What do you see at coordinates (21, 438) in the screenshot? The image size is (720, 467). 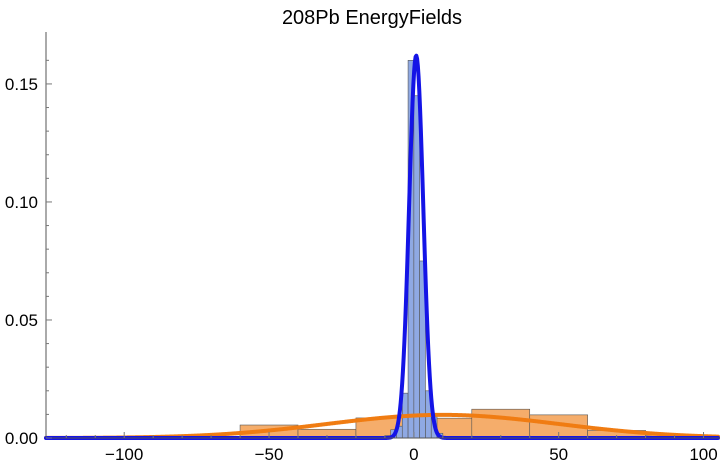 I see `y-tick-label-0: 0.00` at bounding box center [21, 438].